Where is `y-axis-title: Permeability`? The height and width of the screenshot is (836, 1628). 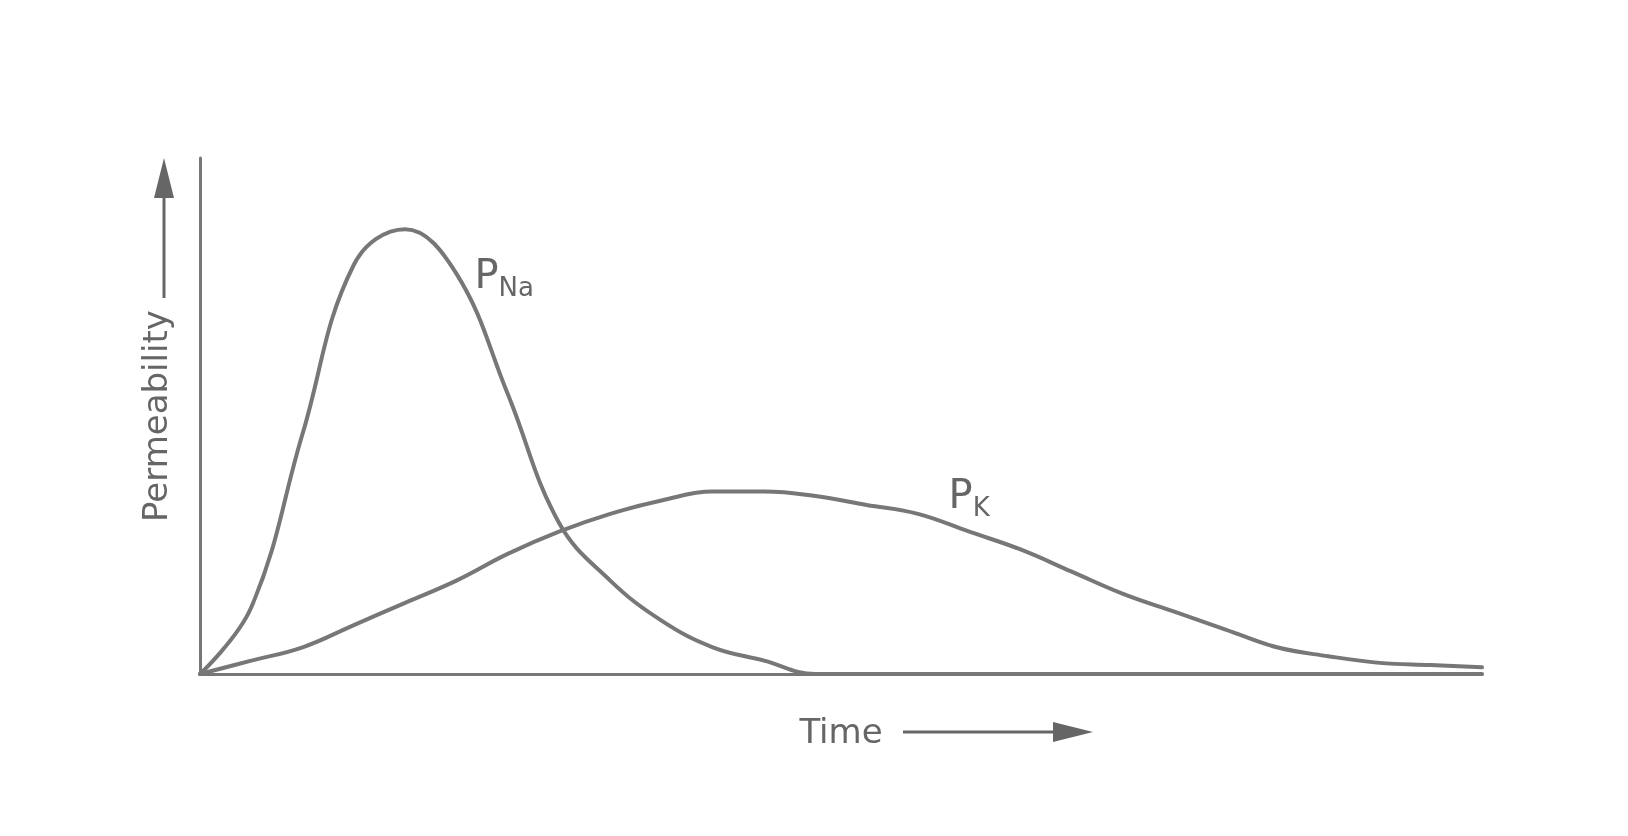 y-axis-title: Permeability is located at coordinates (155, 416).